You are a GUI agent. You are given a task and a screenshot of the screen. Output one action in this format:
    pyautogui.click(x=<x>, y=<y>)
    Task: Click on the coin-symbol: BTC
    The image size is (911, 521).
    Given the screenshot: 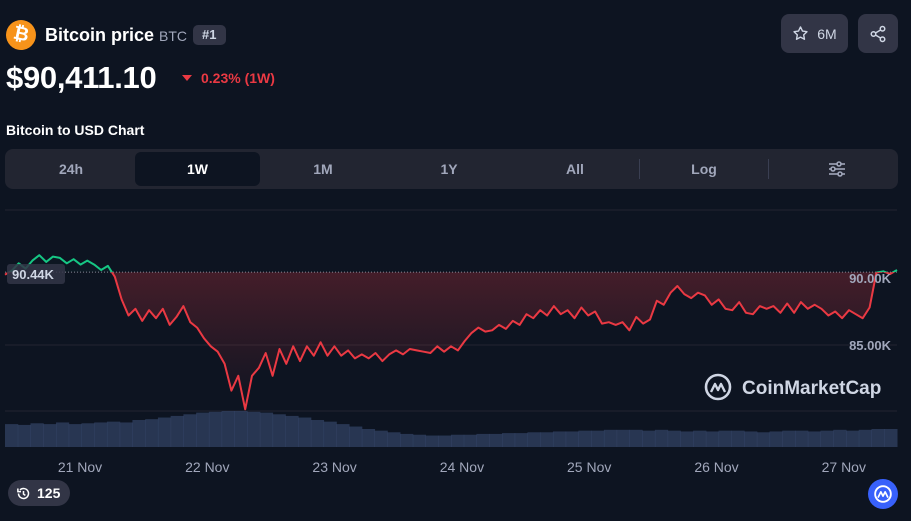 What is the action you would take?
    pyautogui.click(x=173, y=36)
    